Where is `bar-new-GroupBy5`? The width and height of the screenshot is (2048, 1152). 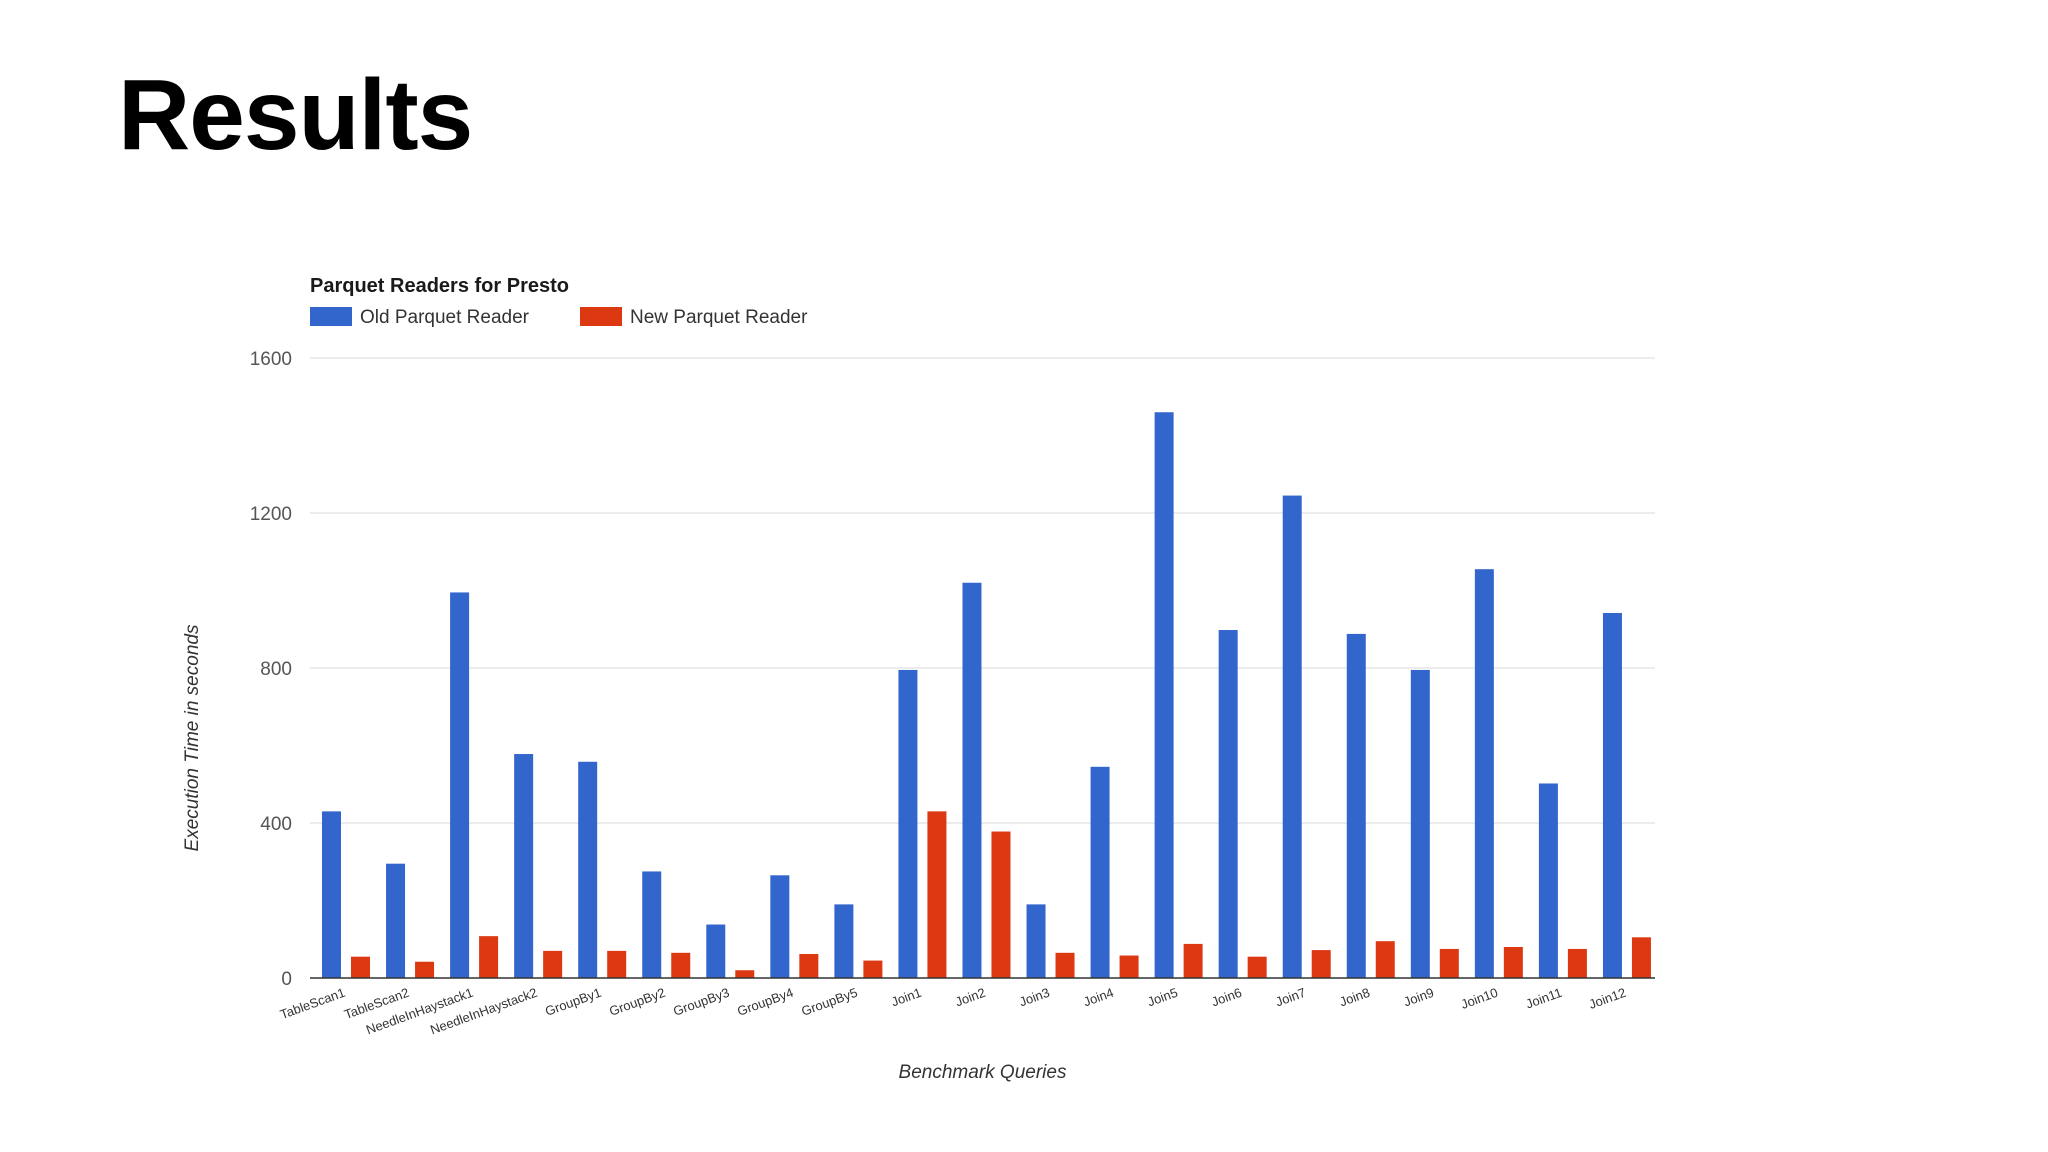 bar-new-GroupBy5 is located at coordinates (873, 969).